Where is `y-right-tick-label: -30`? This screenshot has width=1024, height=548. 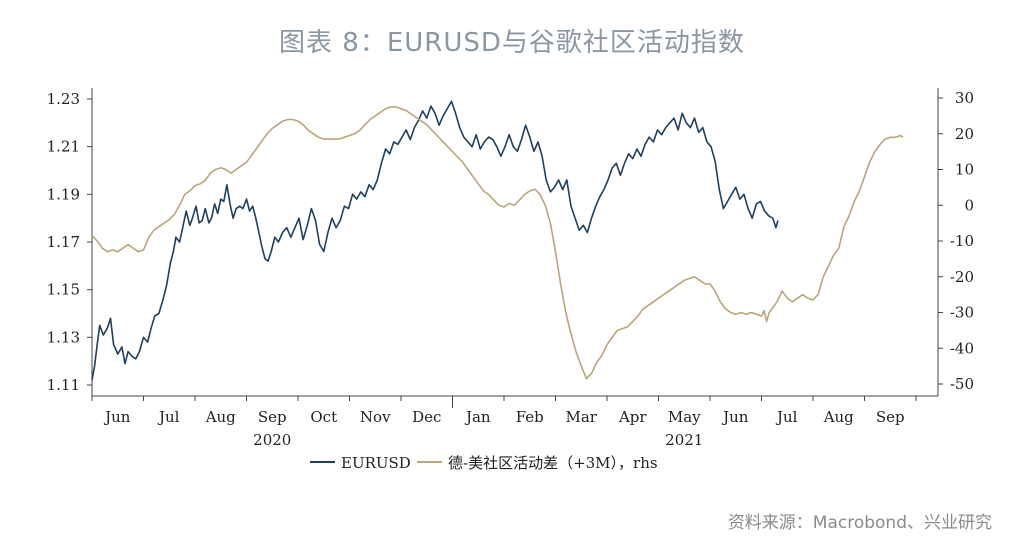
y-right-tick-label: -30 is located at coordinates (962, 313).